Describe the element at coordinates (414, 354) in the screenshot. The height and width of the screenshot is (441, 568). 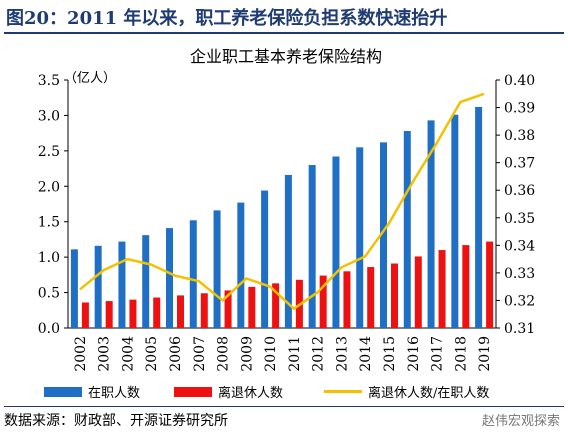
I see `x-tick-label: 2016` at that location.